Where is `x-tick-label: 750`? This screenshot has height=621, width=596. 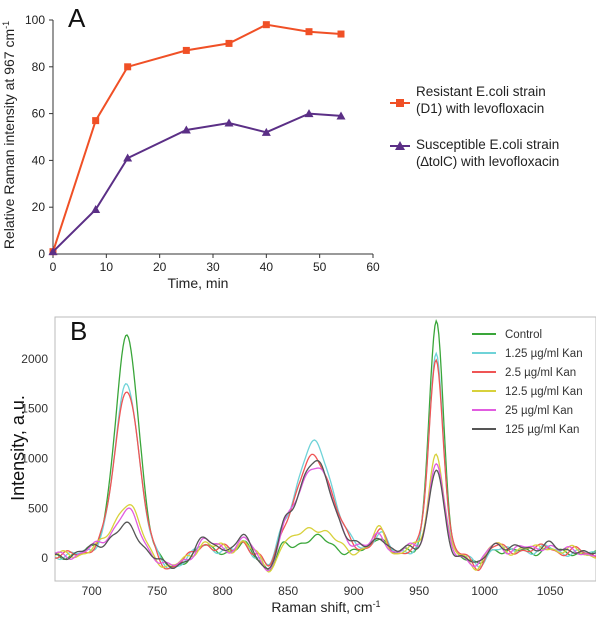 x-tick-label: 750 is located at coordinates (157, 591).